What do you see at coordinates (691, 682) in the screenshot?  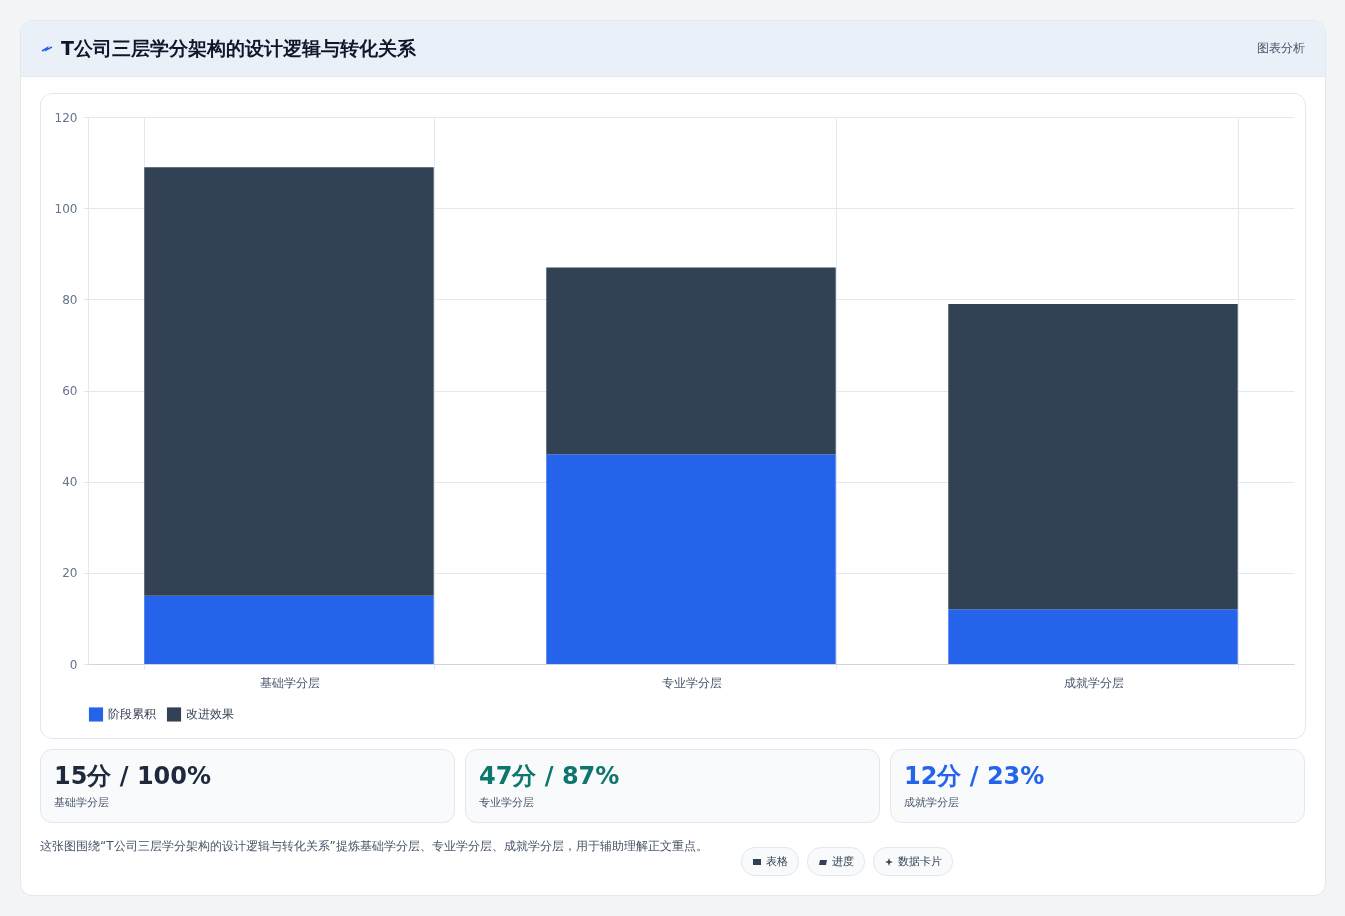 I see `x-tick-label: 专业学分层` at bounding box center [691, 682].